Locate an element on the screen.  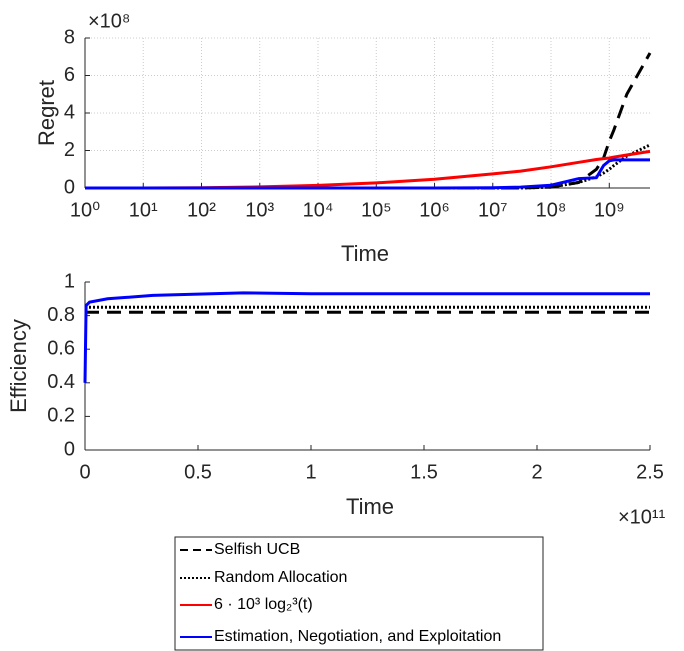
y-axis-label: Efficiency is located at coordinates (18, 366).